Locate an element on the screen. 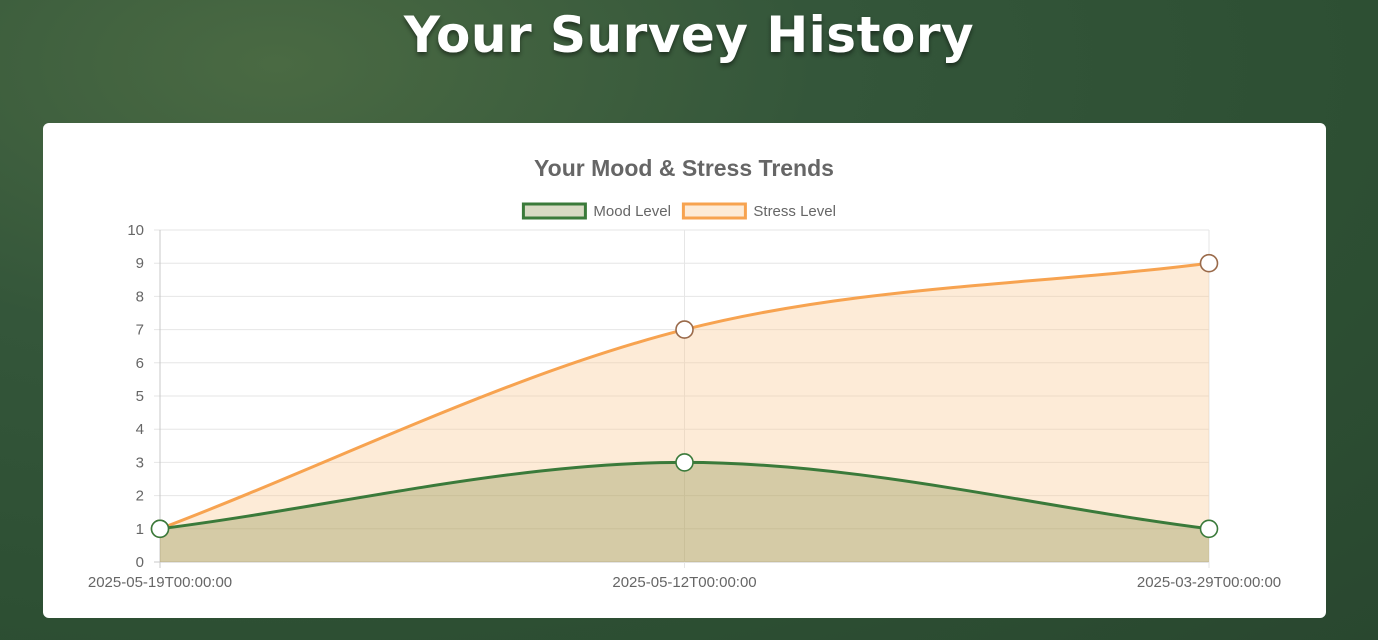  y-tick-label: 9 is located at coordinates (140, 263).